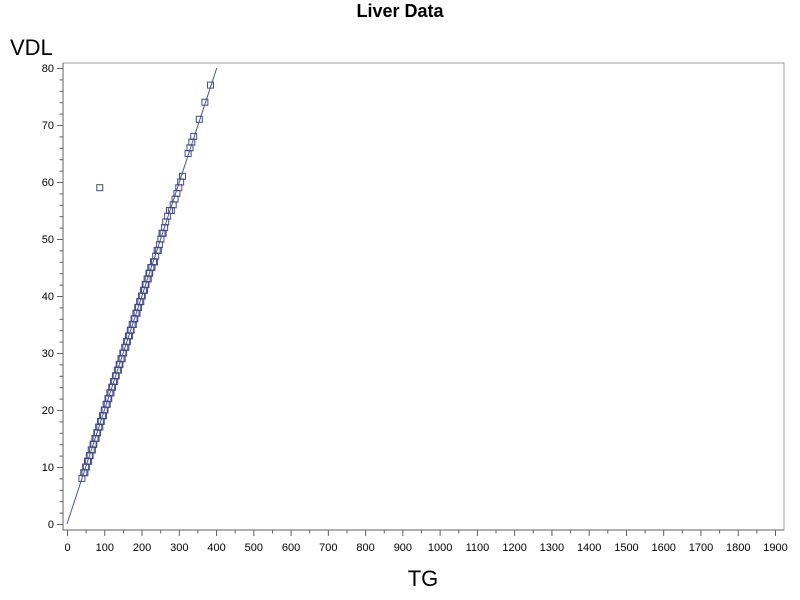 This screenshot has height=600, width=800. Describe the element at coordinates (31, 47) in the screenshot. I see `y-axis-label: VDL` at that location.